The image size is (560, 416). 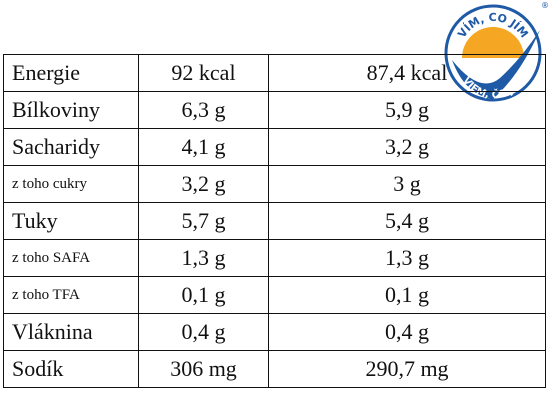 I want to click on nutrient-name: Vláknina, so click(x=71, y=332).